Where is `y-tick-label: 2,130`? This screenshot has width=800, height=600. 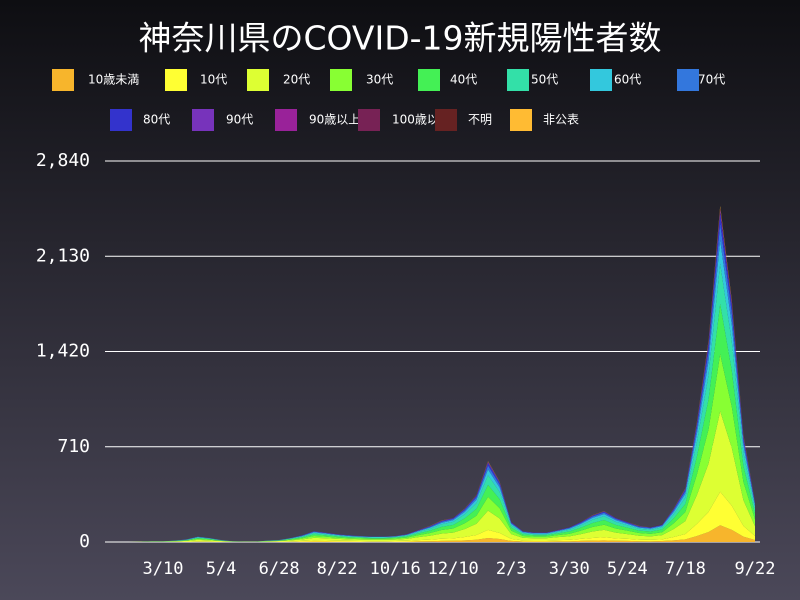
y-tick-label: 2,130 is located at coordinates (63, 255).